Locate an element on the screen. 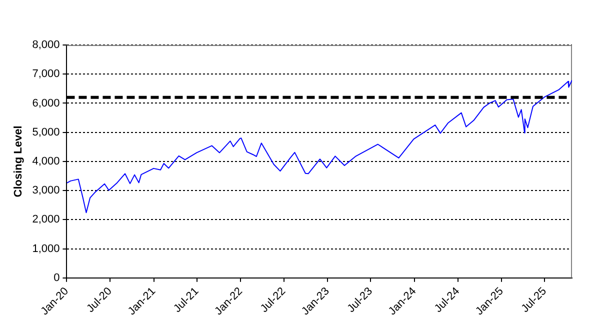 The image size is (613, 321). y-tick-label: 5,000 is located at coordinates (46, 132).